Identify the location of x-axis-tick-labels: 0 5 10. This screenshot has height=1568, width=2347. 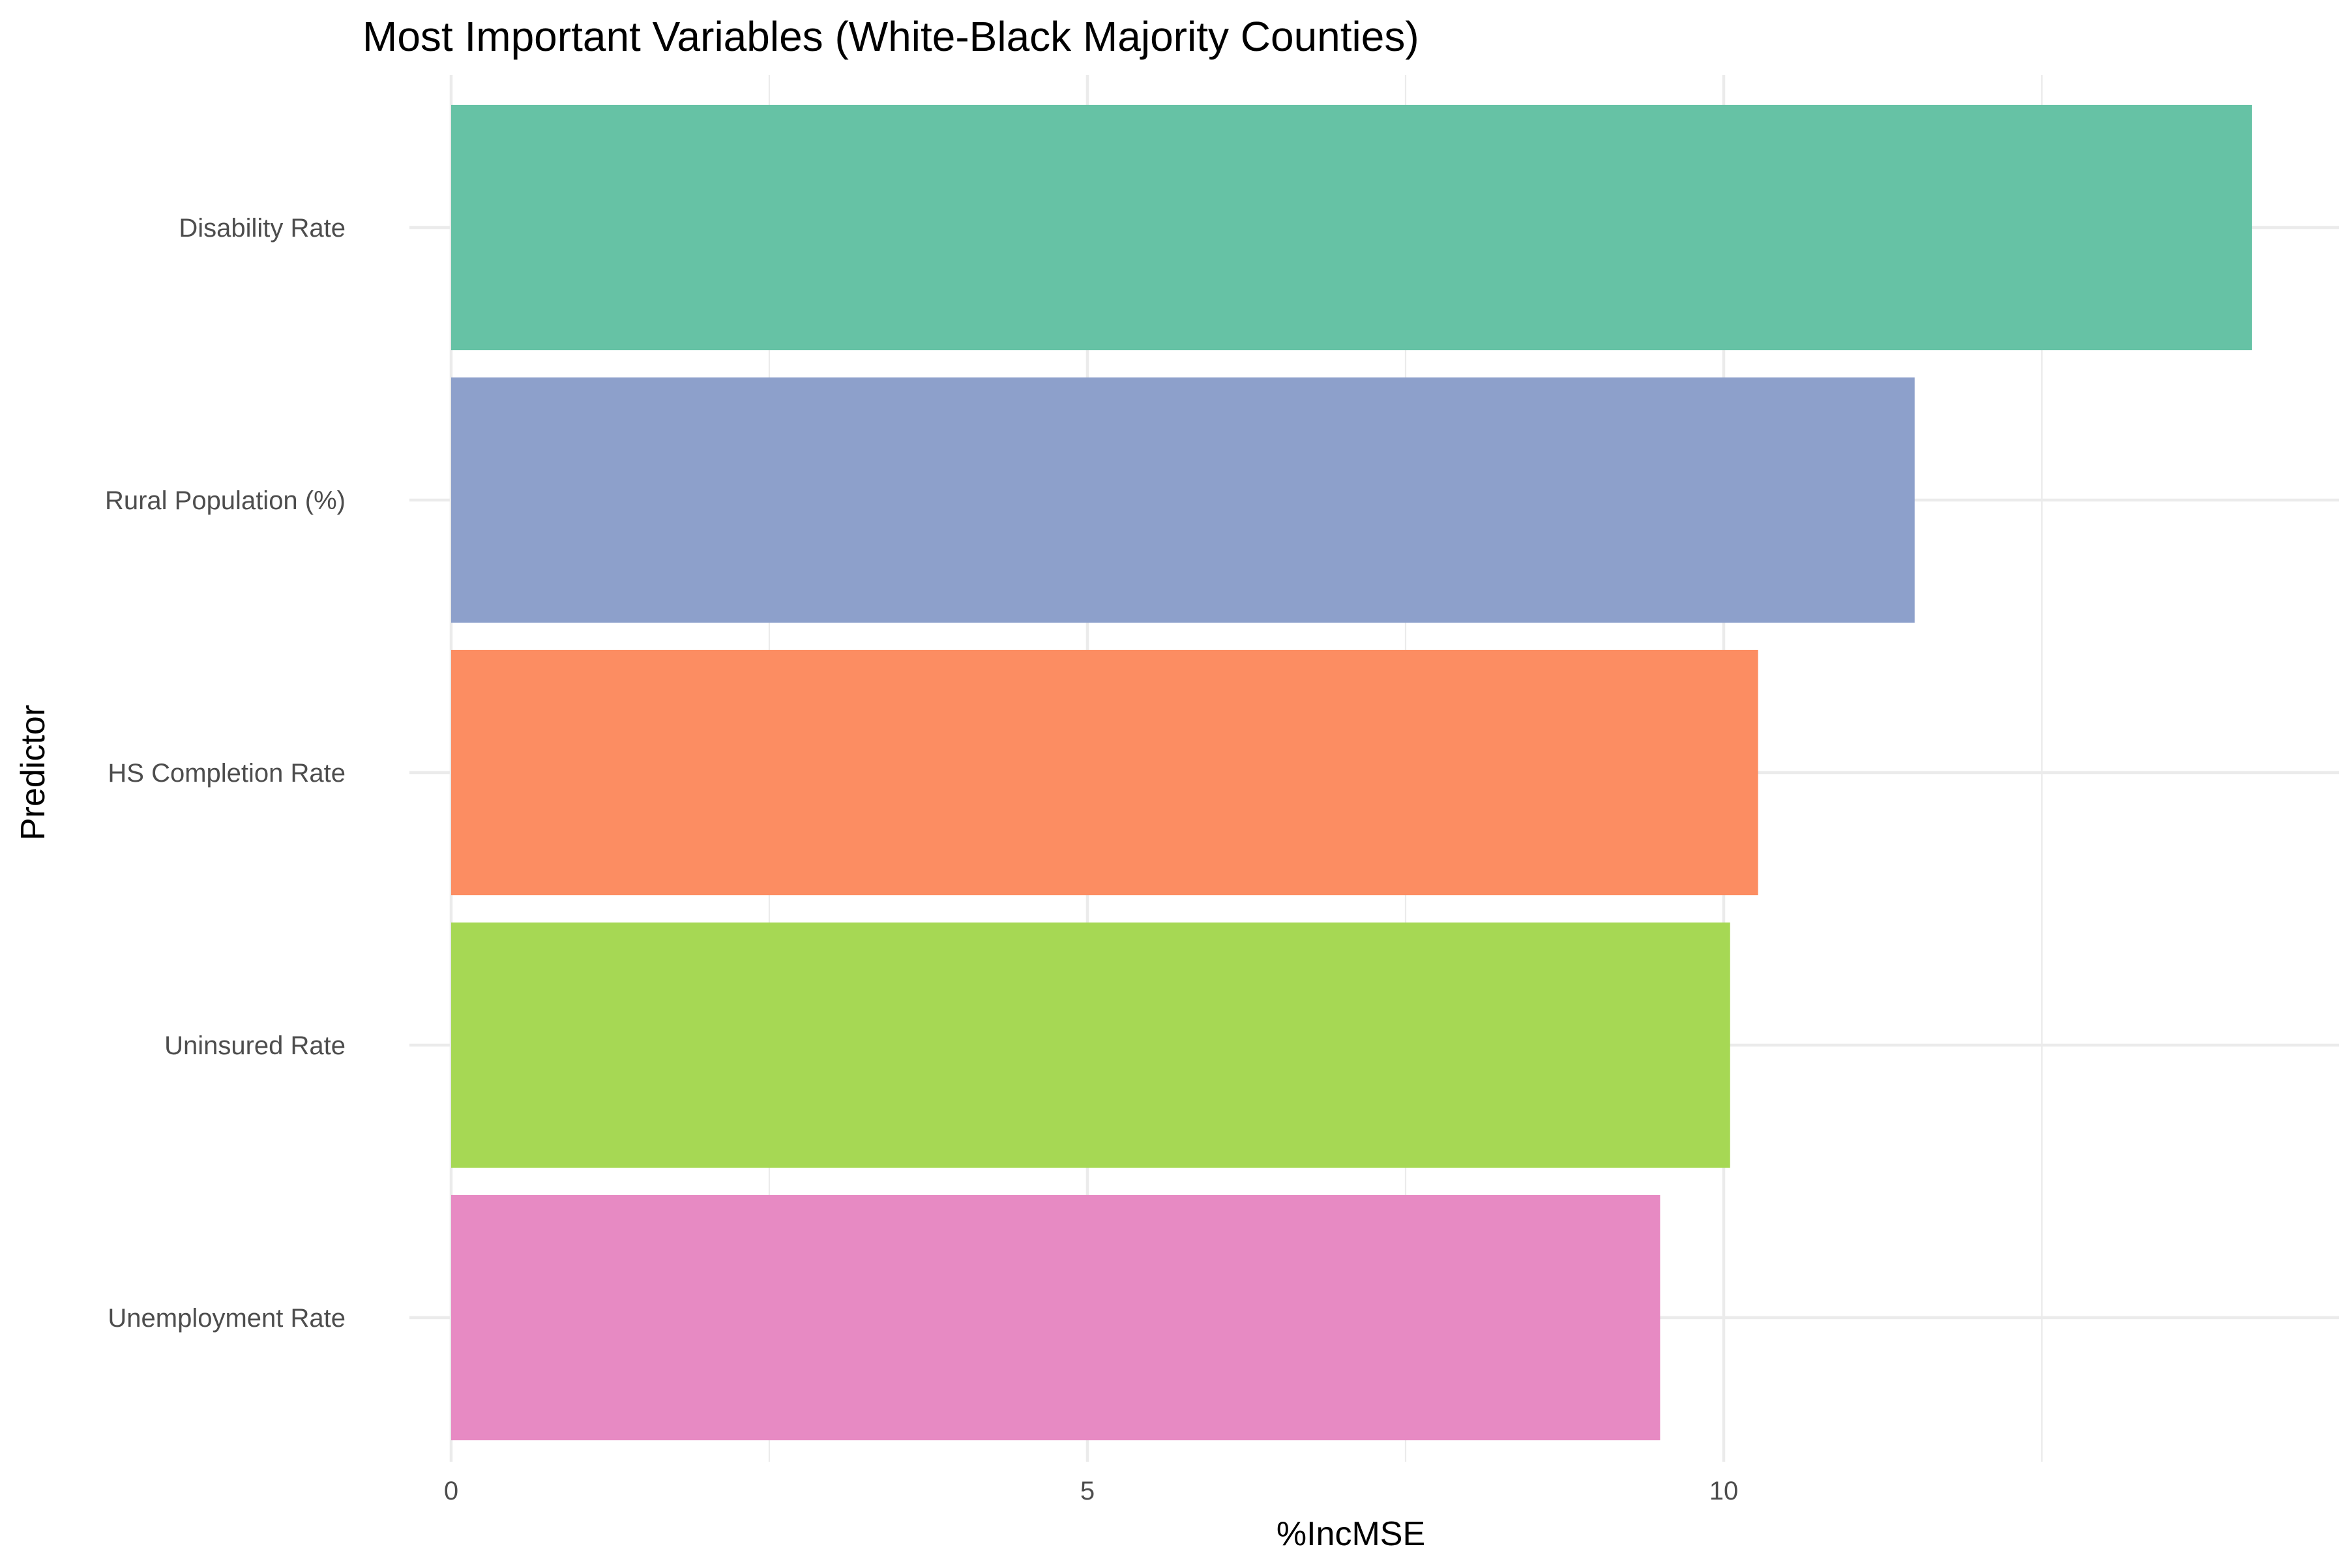
(1091, 1491).